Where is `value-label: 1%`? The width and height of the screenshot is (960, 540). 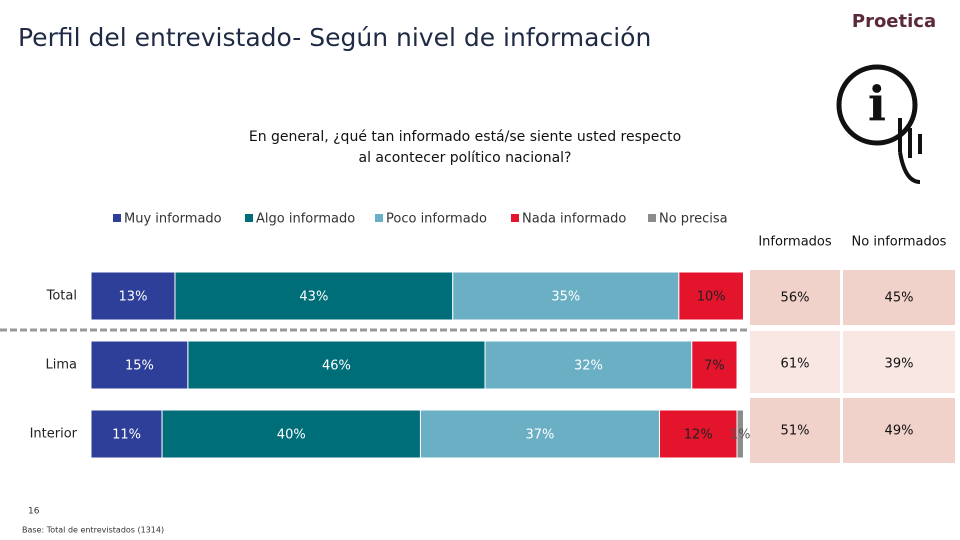
value-label: 1% is located at coordinates (740, 435).